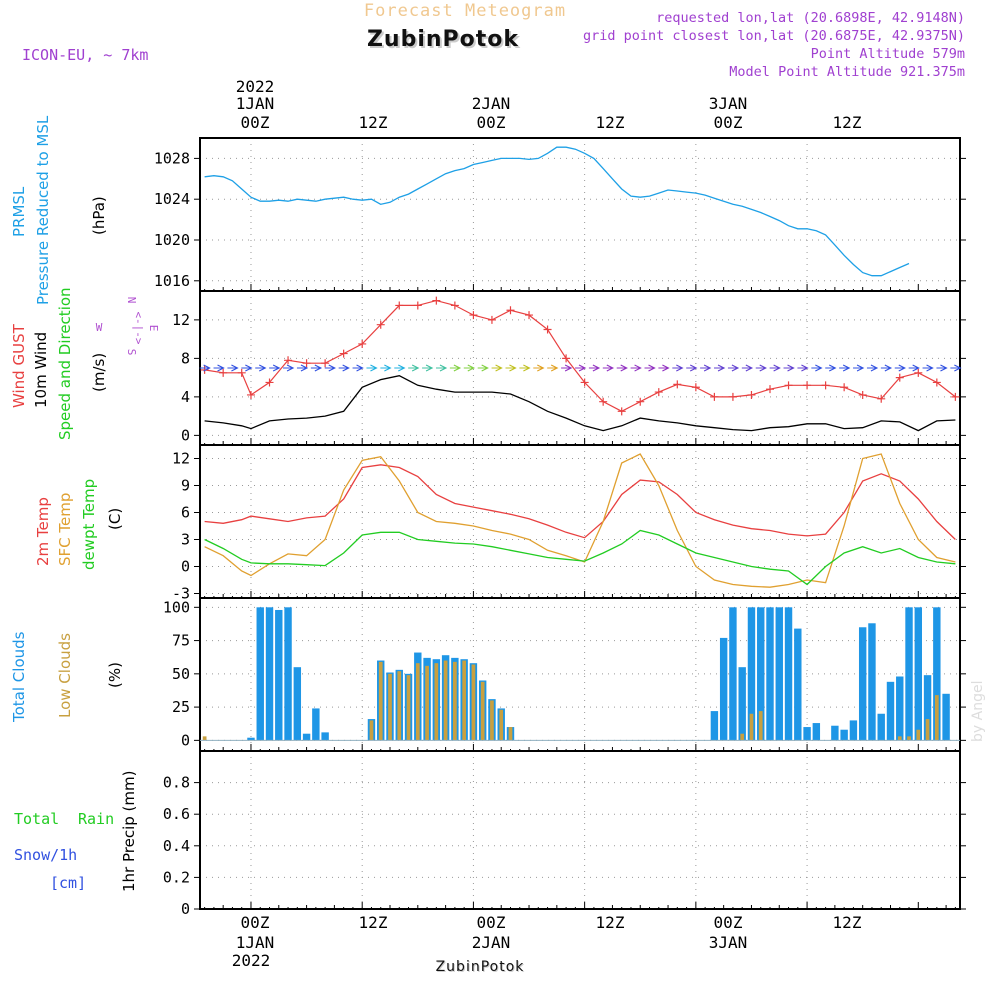  Describe the element at coordinates (59, 210) in the screenshot. I see `pressure-labels: PRMSL Pressure Reduced to MSL (hPa)` at that location.